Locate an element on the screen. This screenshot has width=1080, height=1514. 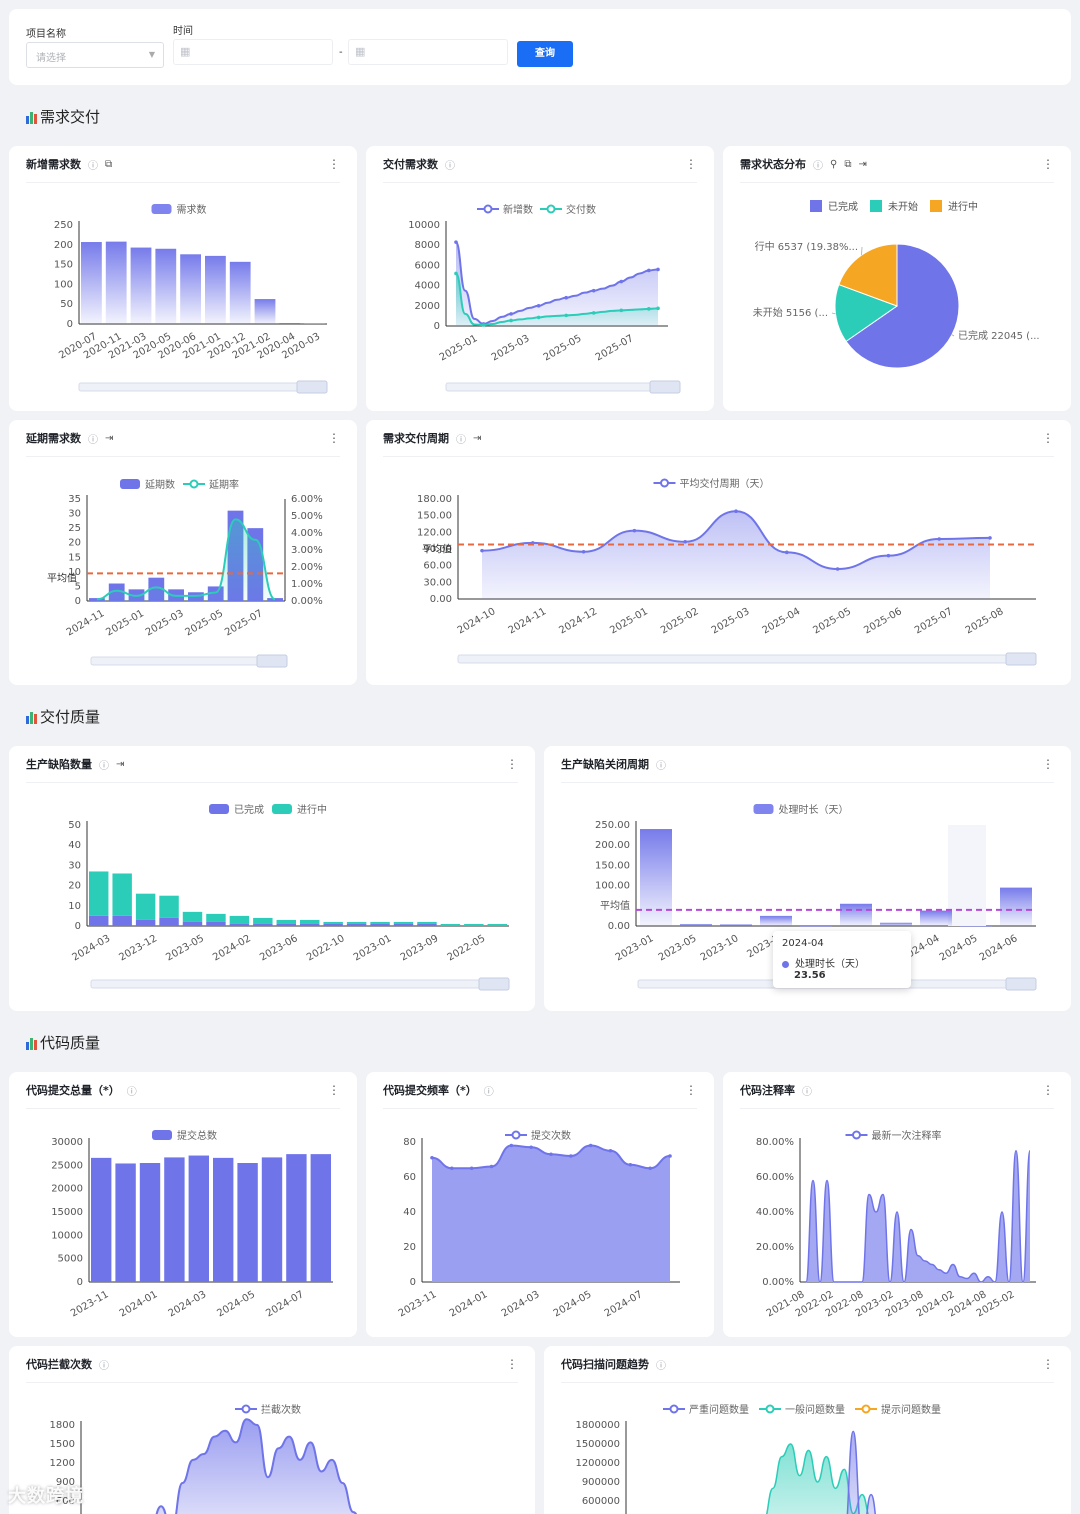
filter-icon: ⚲ is located at coordinates (834, 164).